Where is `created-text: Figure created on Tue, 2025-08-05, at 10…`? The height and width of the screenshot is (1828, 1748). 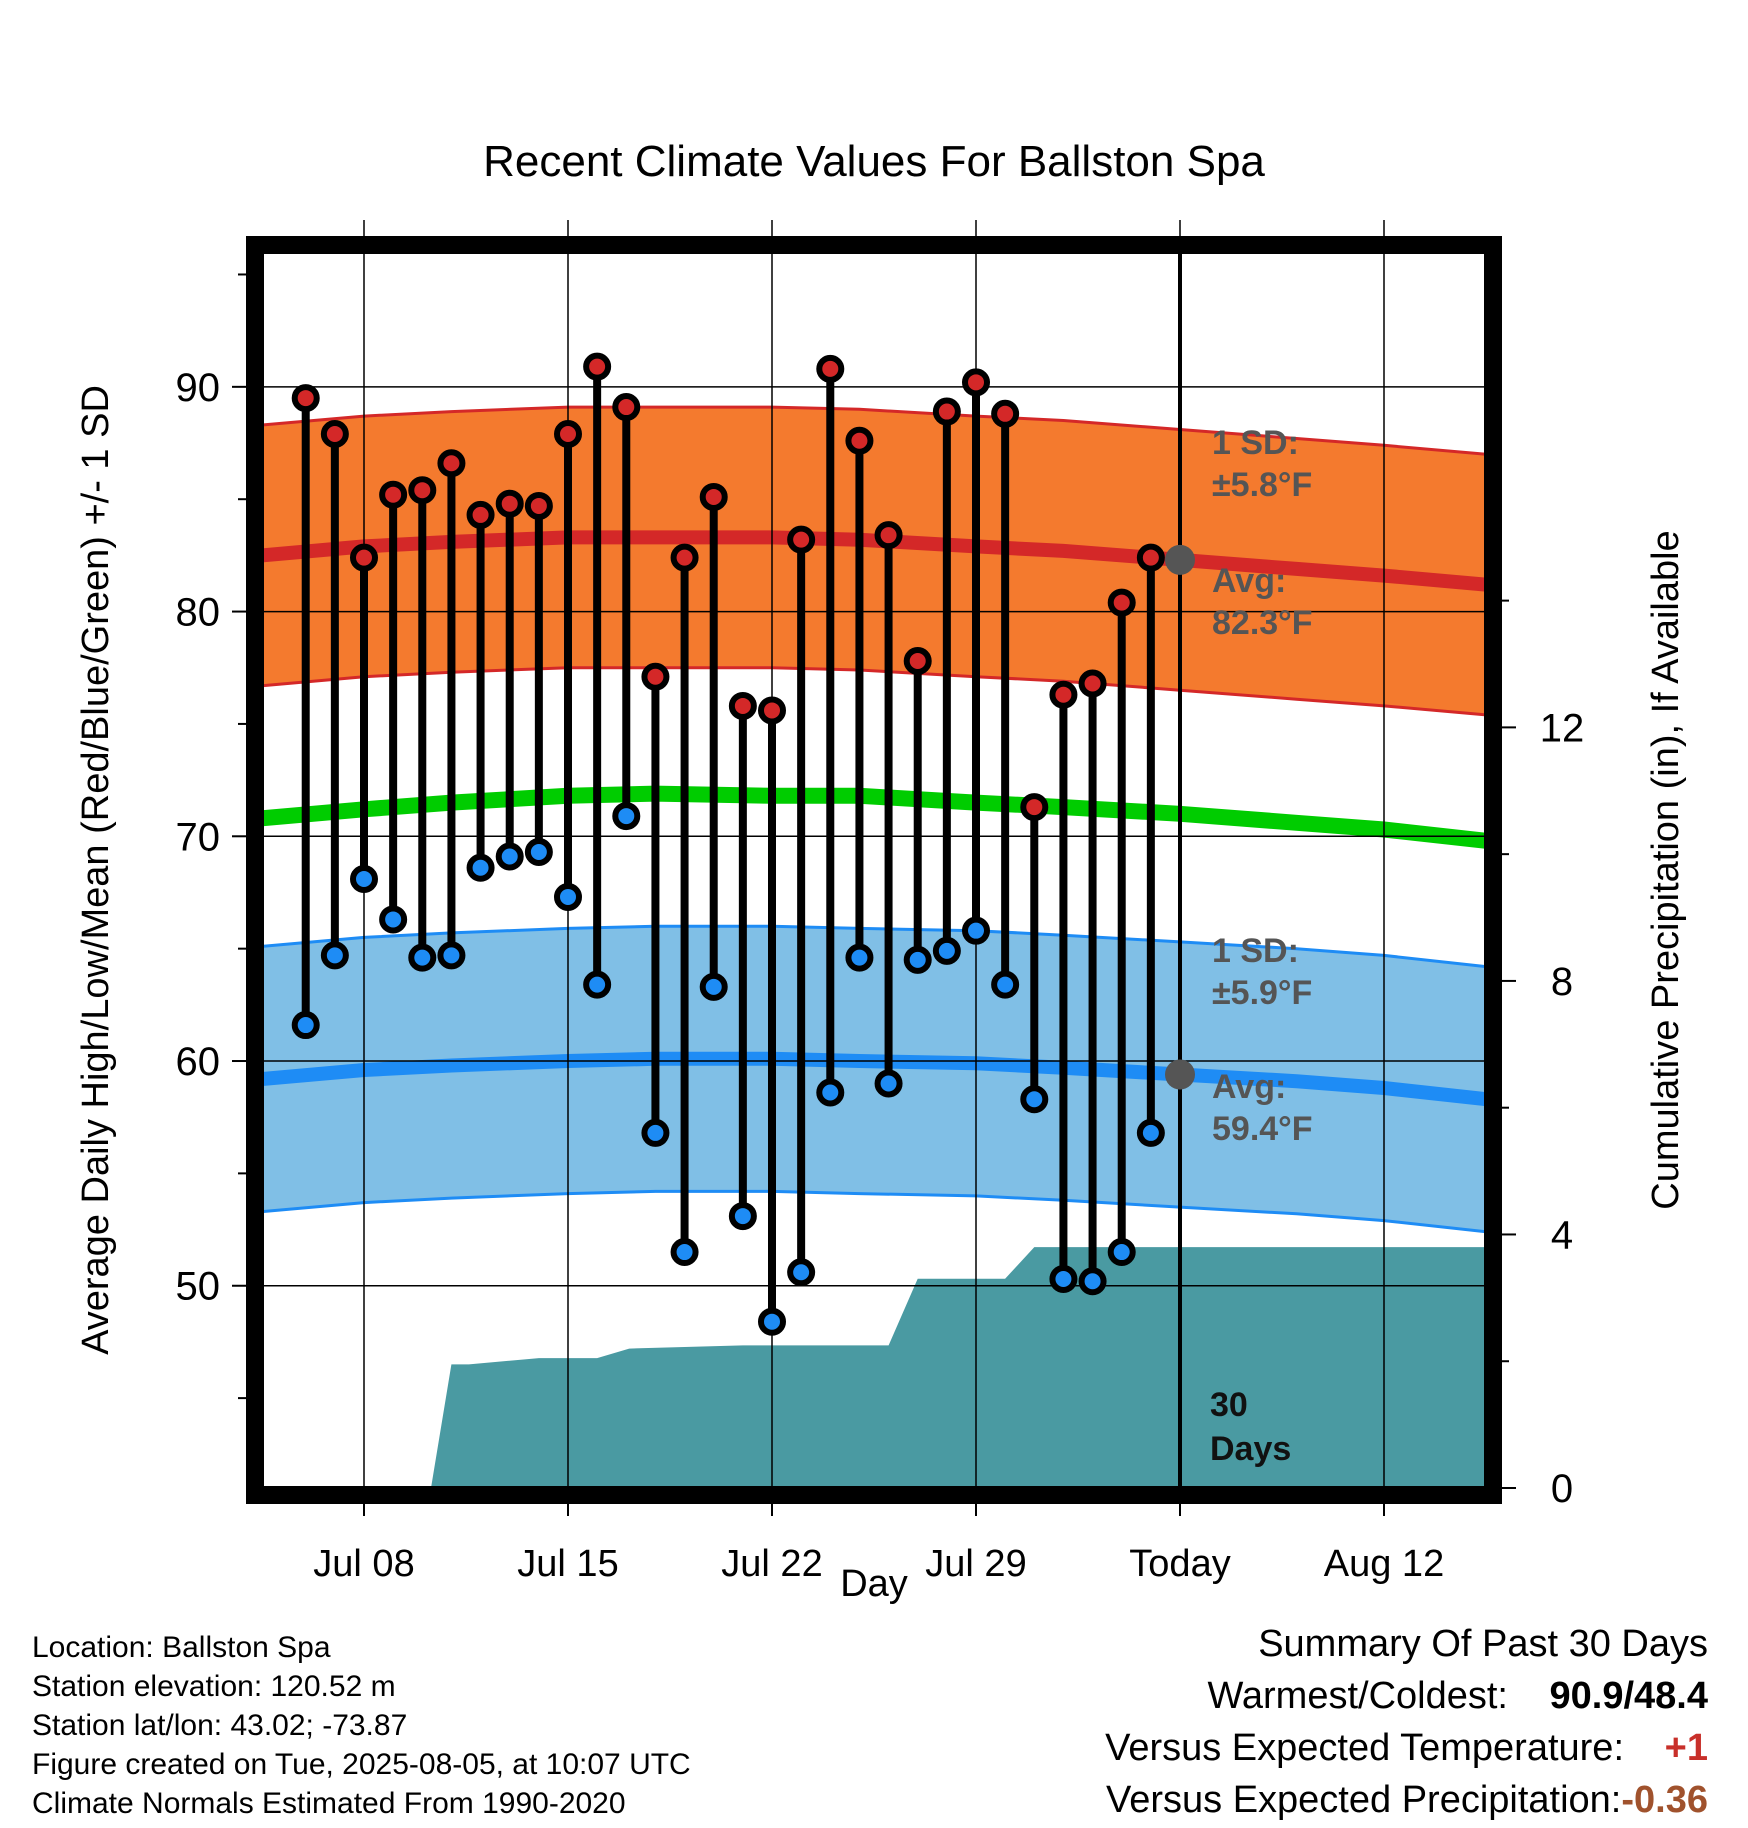
created-text: Figure created on Tue, 2025-08-05, at 10… is located at coordinates (361, 1764).